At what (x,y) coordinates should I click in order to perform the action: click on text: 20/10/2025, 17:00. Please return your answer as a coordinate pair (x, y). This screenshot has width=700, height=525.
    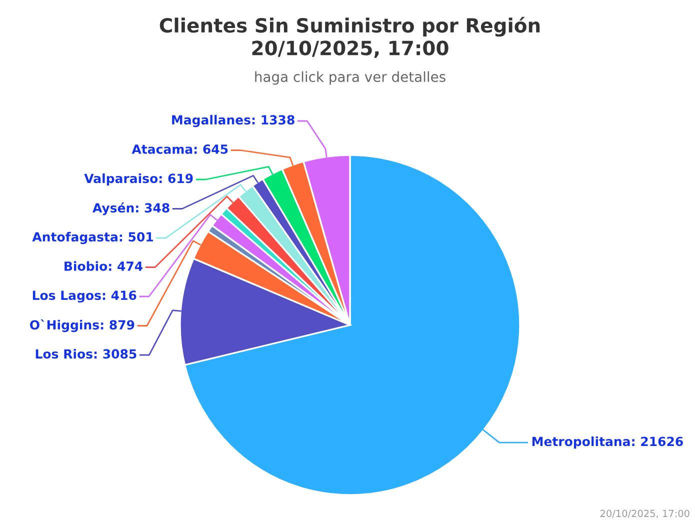
    Looking at the image, I should click on (645, 514).